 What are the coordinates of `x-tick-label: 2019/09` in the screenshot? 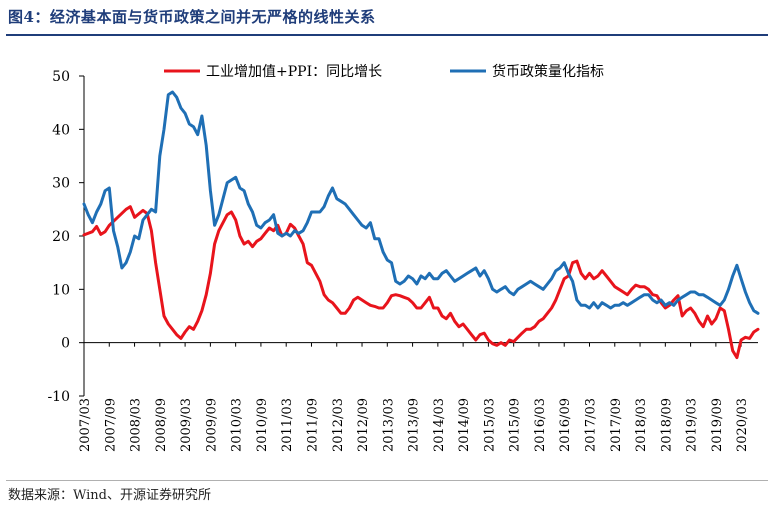 It's located at (717, 425).